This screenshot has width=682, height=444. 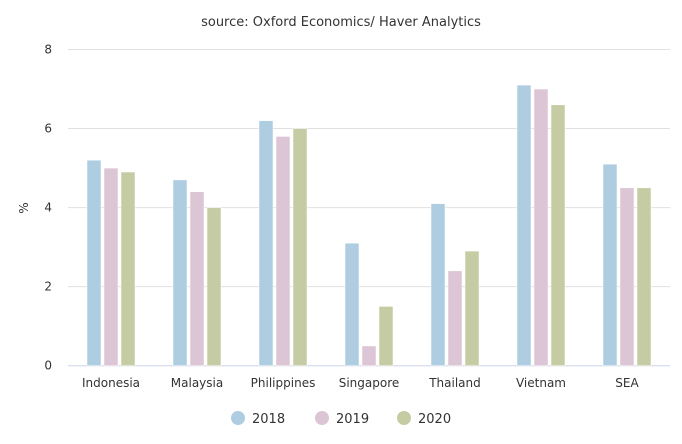 I want to click on y-axis-label: %, so click(x=24, y=207).